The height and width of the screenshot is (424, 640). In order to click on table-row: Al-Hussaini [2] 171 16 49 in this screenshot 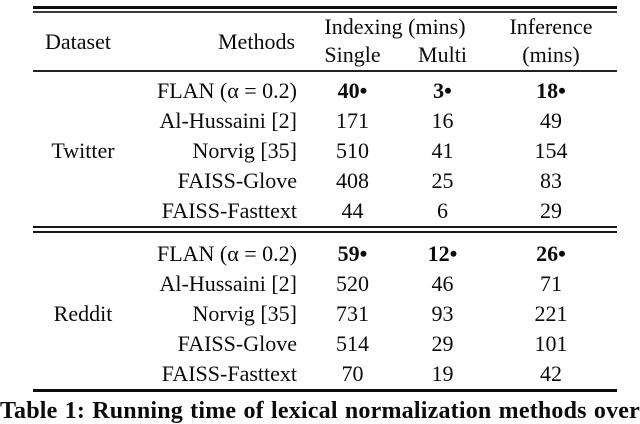, I will do `click(375, 121)`.